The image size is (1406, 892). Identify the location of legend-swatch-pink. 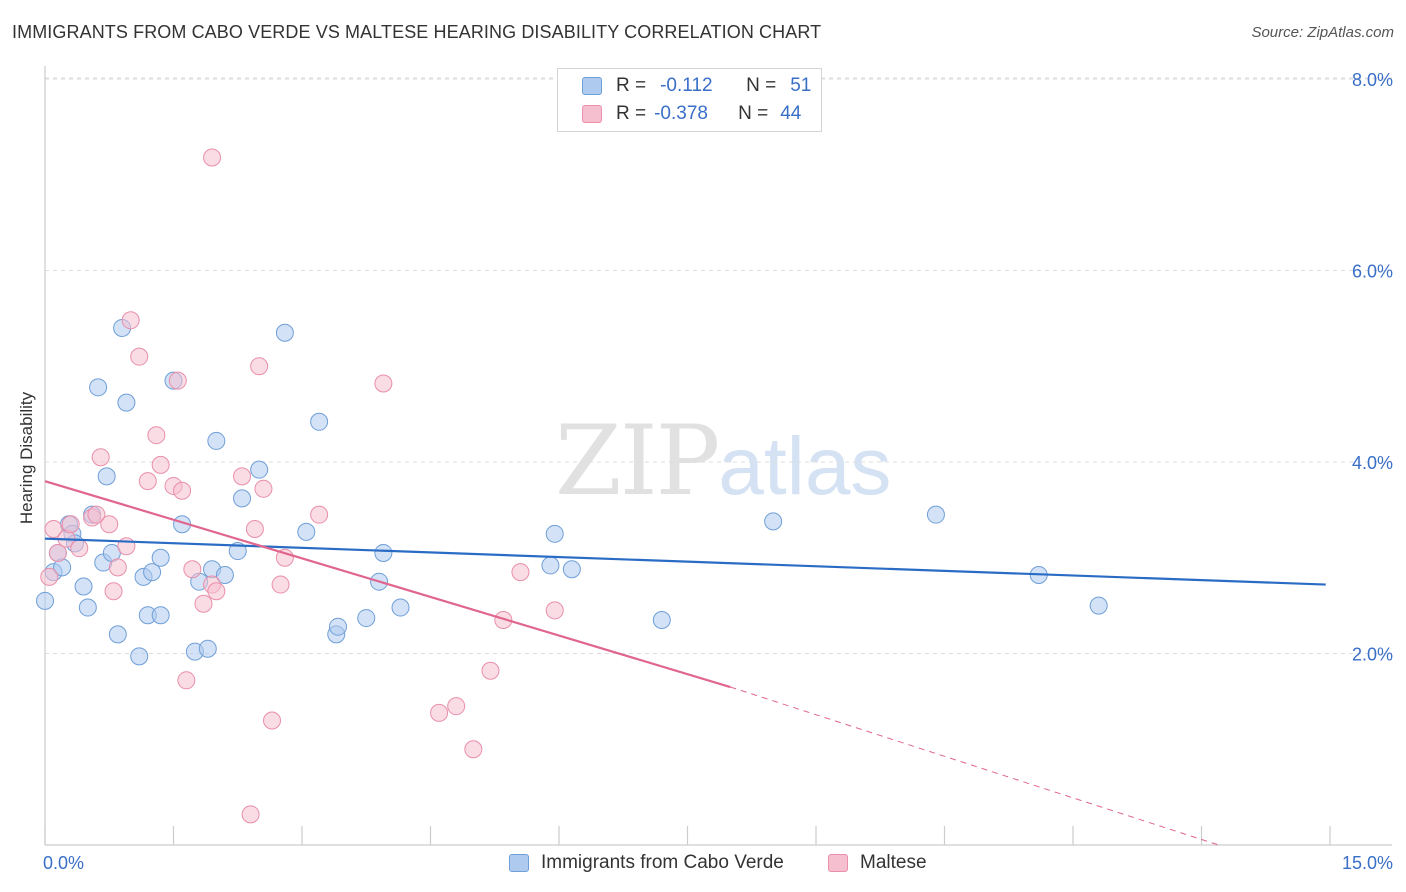
(592, 114).